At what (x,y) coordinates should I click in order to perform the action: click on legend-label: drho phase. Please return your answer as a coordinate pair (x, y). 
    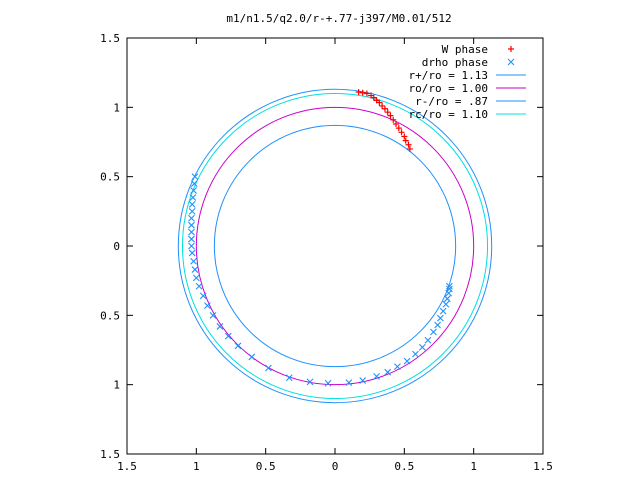
    Looking at the image, I should click on (455, 62).